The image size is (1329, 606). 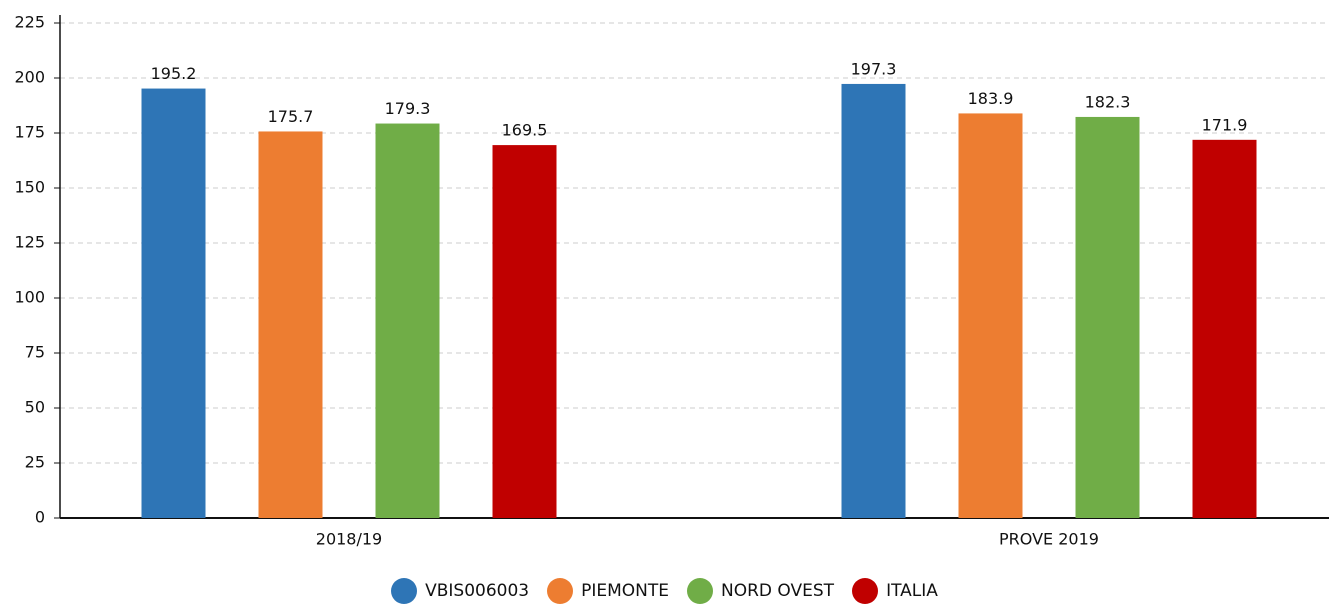 I want to click on legend-label: ITALIA, so click(x=912, y=591).